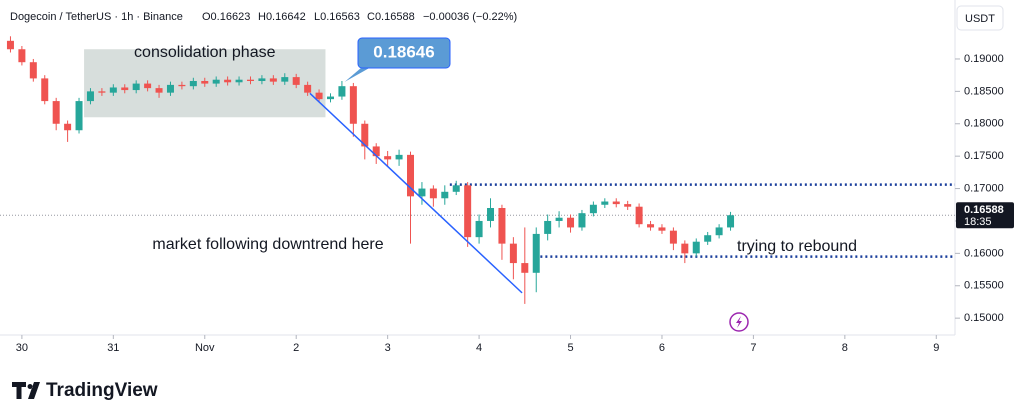 This screenshot has width=1024, height=417. What do you see at coordinates (984, 156) in the screenshot?
I see `y-tick-label: 0.17500` at bounding box center [984, 156].